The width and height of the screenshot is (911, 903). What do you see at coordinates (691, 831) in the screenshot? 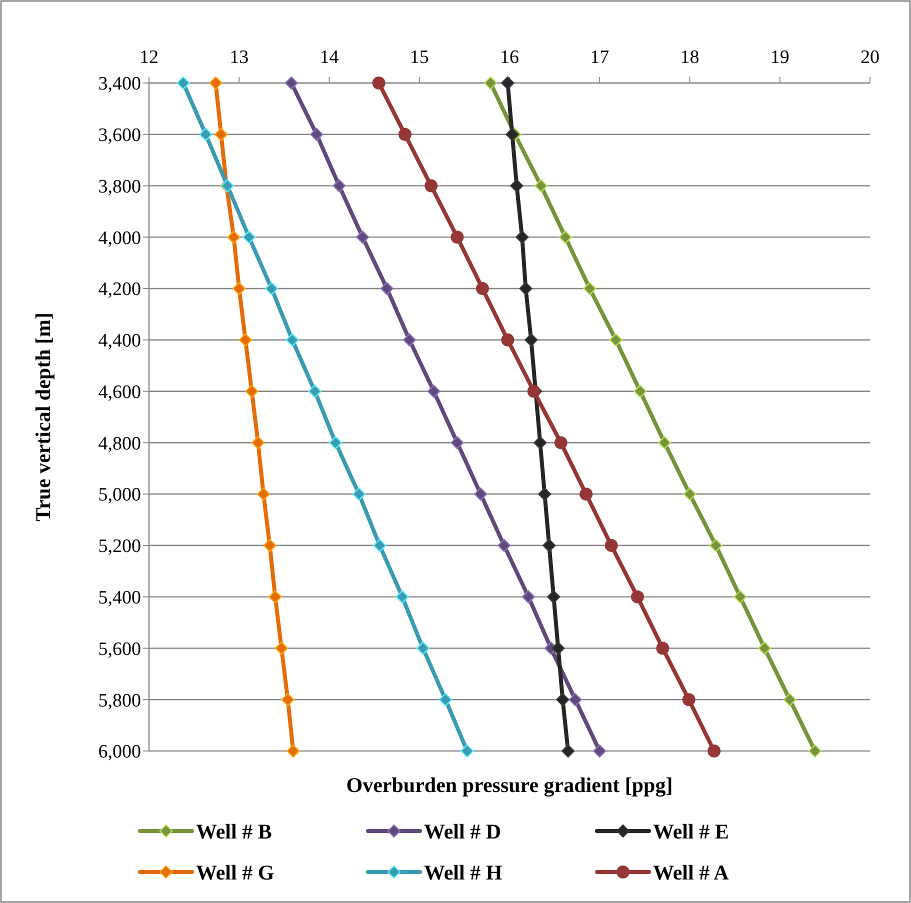
I see `legend-label: Well # E` at bounding box center [691, 831].